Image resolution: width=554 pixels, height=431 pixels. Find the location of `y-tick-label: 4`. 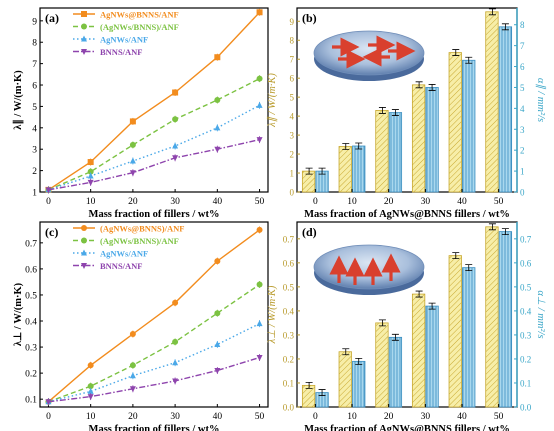

y-tick-label: 4 is located at coordinates (34, 129).